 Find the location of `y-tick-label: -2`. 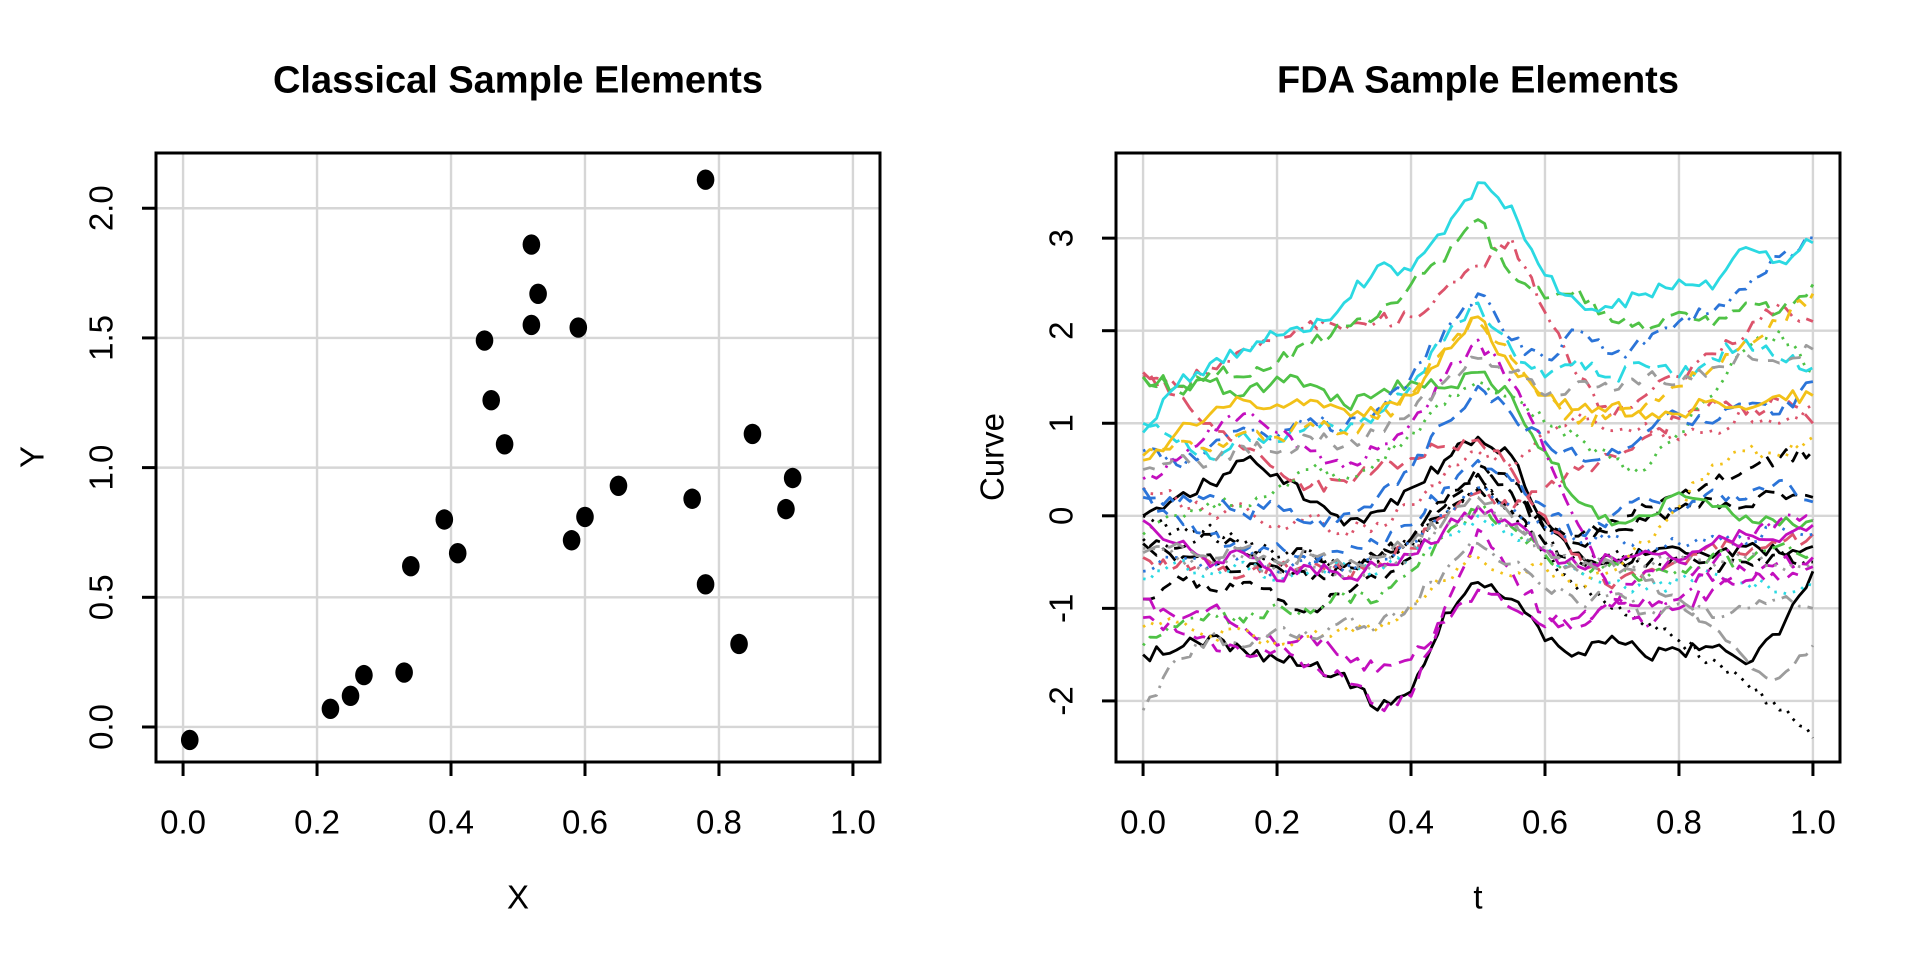

y-tick-label: -2 is located at coordinates (1061, 700).